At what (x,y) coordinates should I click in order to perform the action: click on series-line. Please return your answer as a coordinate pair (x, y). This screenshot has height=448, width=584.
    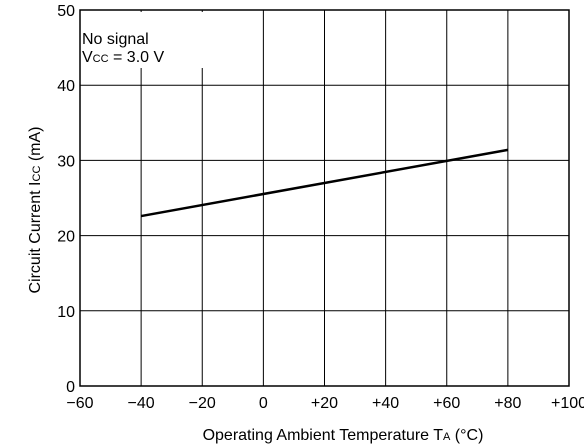
    Looking at the image, I should click on (324, 183).